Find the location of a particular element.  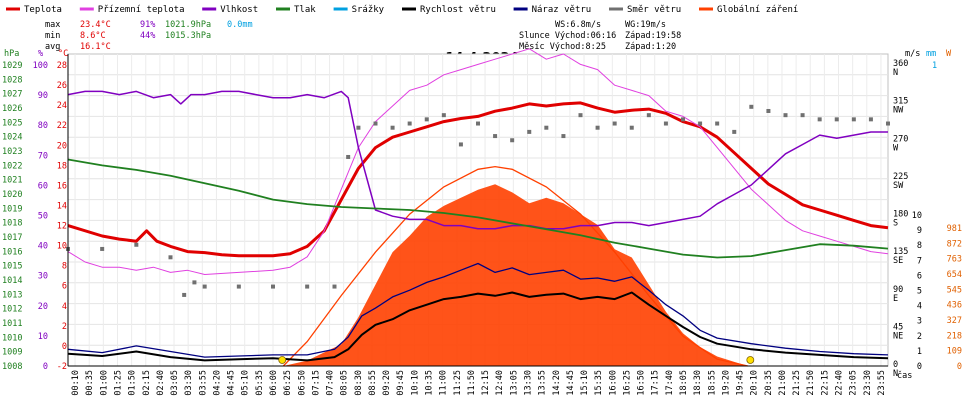

unit-time: čas is located at coordinates (904, 375).